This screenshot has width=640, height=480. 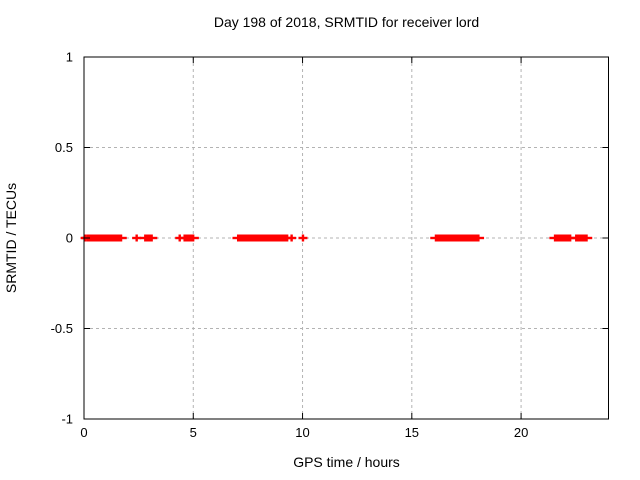 I want to click on x-tick-label: 5, so click(x=193, y=432).